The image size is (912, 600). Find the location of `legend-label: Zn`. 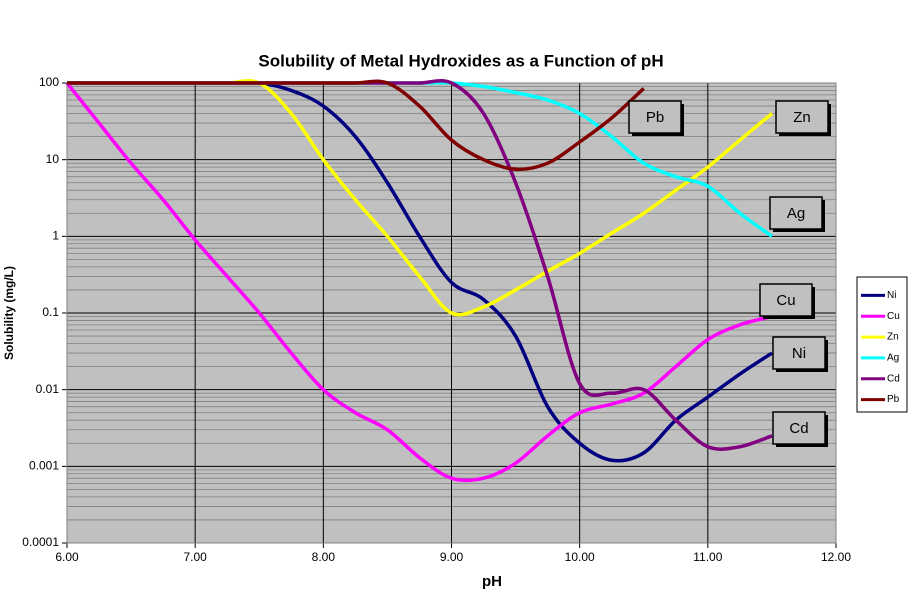

legend-label: Zn is located at coordinates (893, 337).